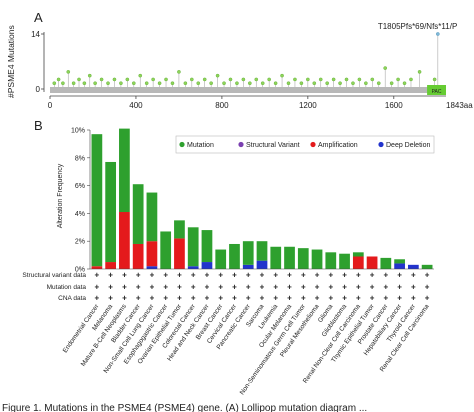 Image resolution: width=474 pixels, height=412 pixels. I want to click on panel-a-ytick-top: 14, so click(35, 34).